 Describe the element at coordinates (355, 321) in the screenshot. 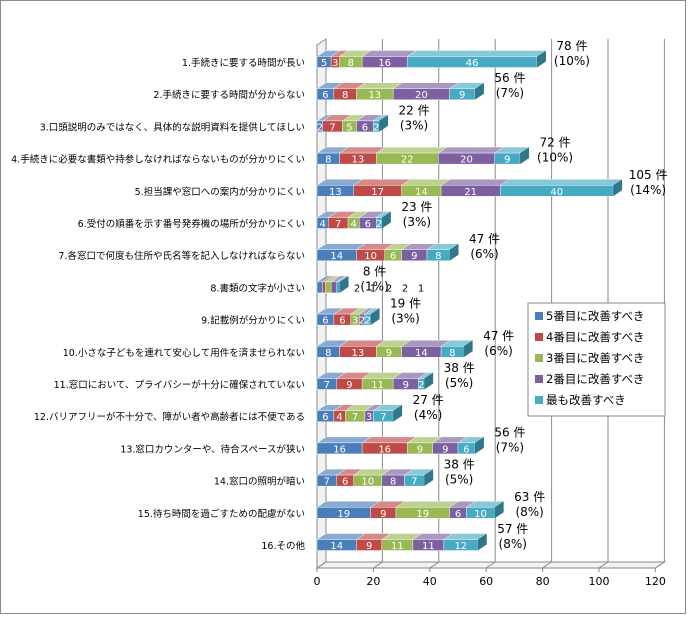

I see `data-label: 3` at that location.